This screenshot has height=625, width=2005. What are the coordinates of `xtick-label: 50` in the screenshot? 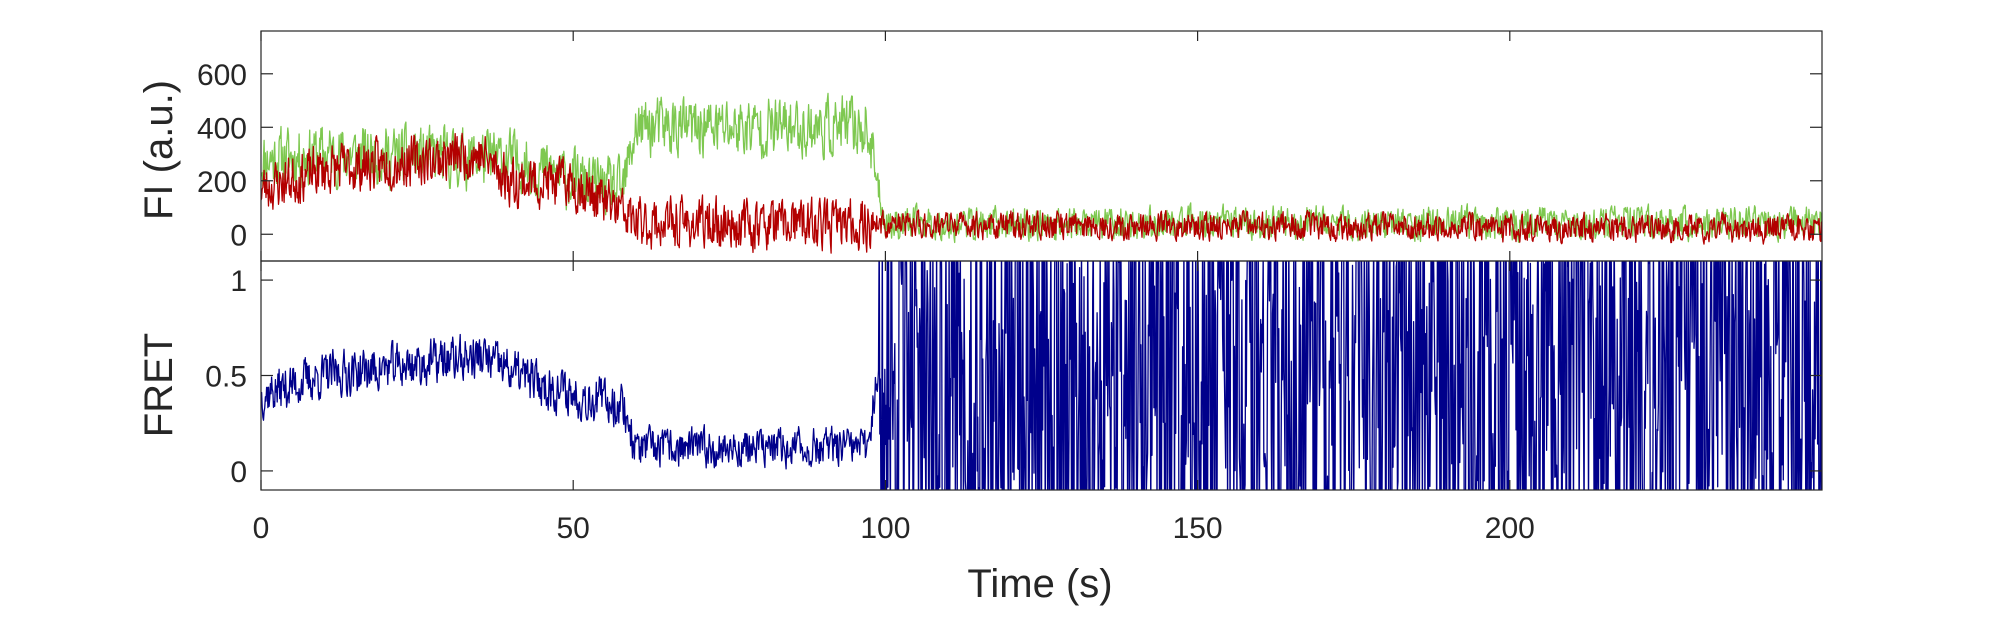 It's located at (573, 528).